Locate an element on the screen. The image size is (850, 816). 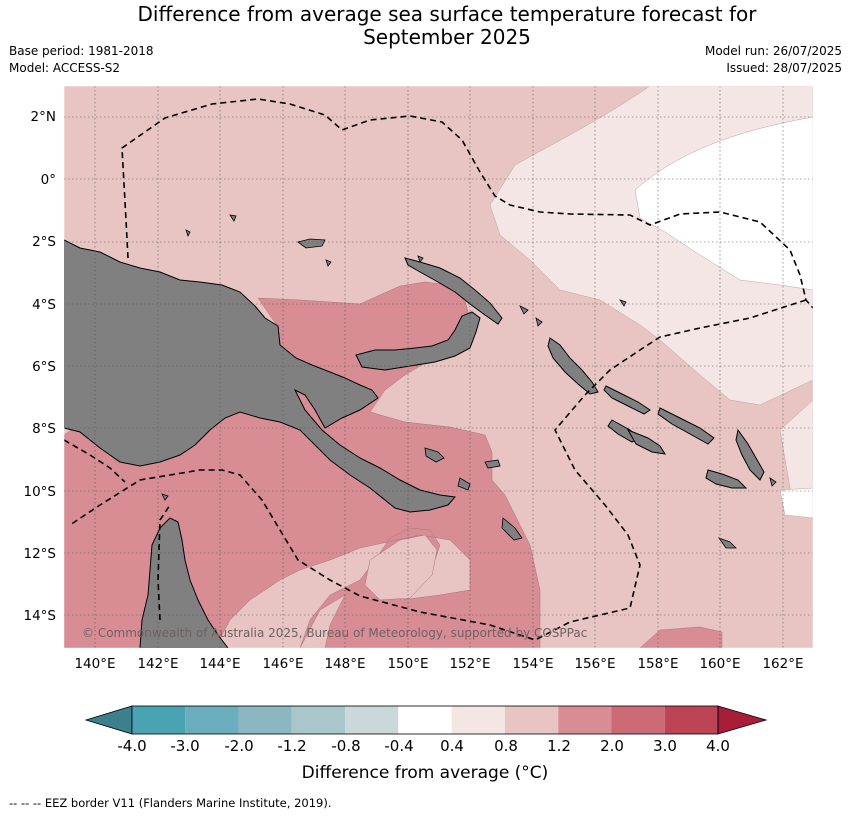
colorbar-tick: -1.2 is located at coordinates (291, 746).